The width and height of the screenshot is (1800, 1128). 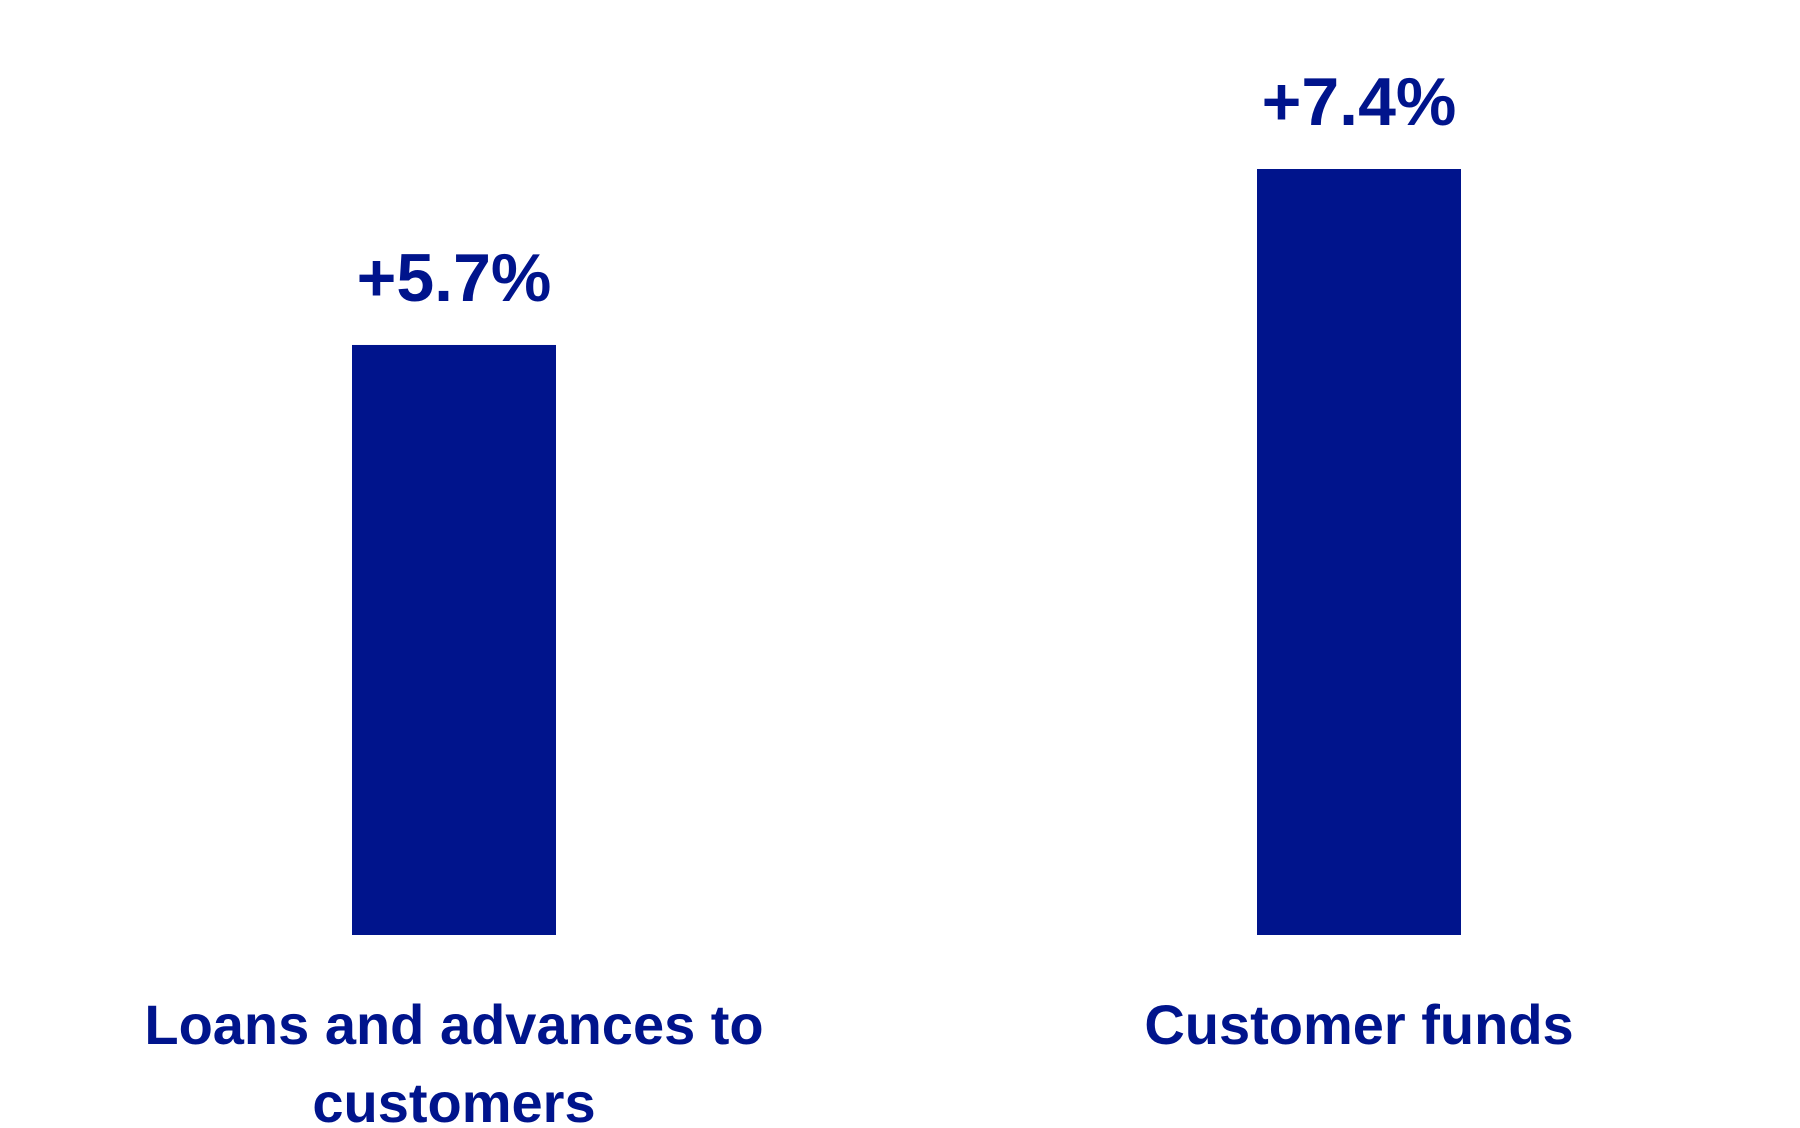 I want to click on category-label-1: Loans and advances to customers, so click(x=453, y=1060).